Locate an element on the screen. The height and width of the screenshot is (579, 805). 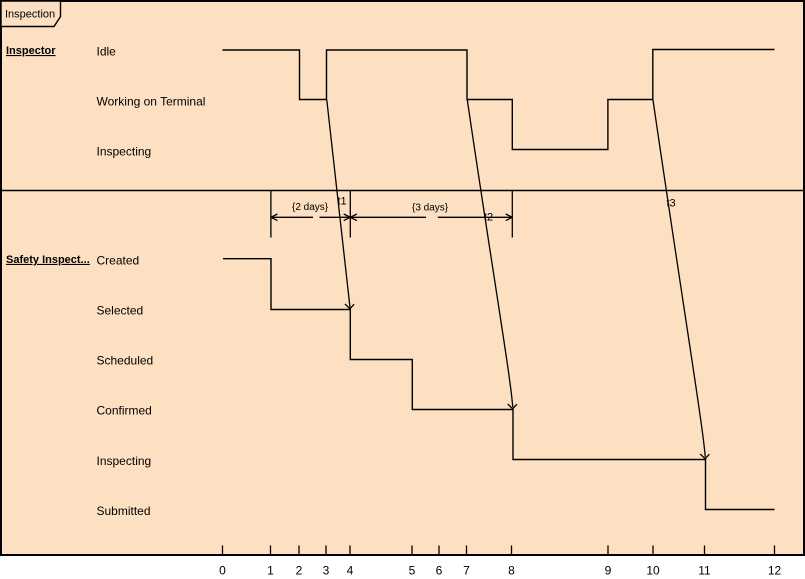
svg-text: 9 is located at coordinates (608, 571).